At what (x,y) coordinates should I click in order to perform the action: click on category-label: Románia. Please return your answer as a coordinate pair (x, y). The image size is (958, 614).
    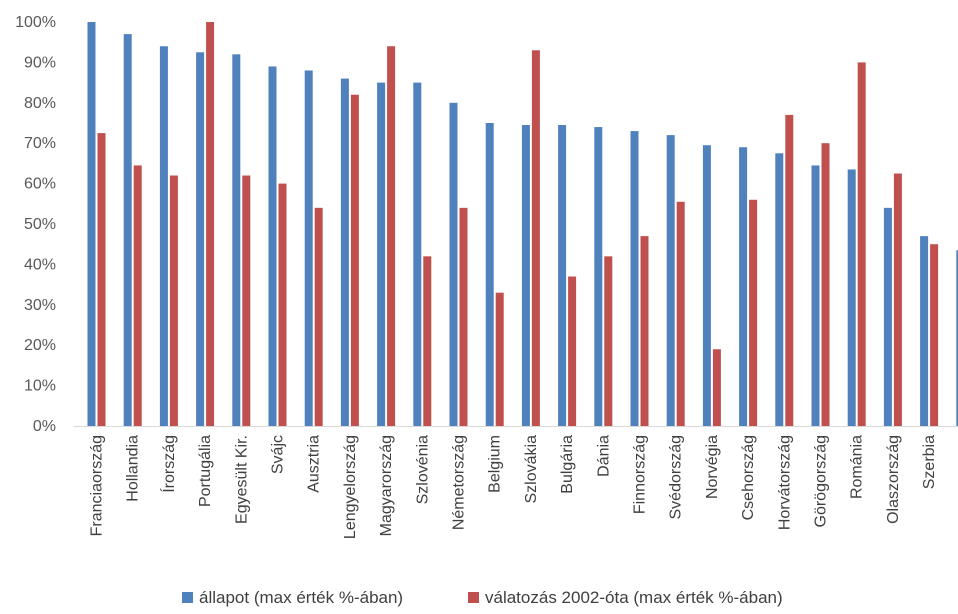
    Looking at the image, I should click on (857, 467).